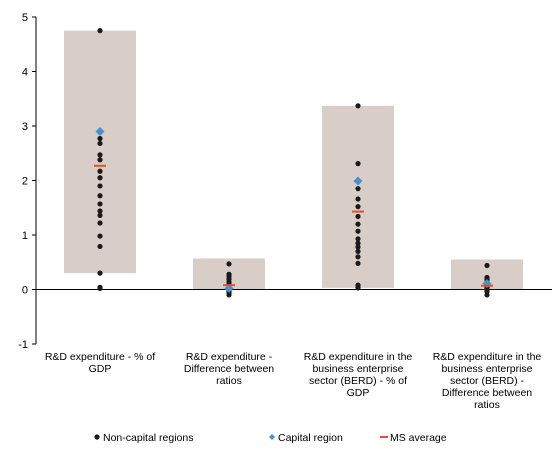 This screenshot has width=552, height=455. What do you see at coordinates (25, 127) in the screenshot?
I see `y-tick-label: 3` at bounding box center [25, 127].